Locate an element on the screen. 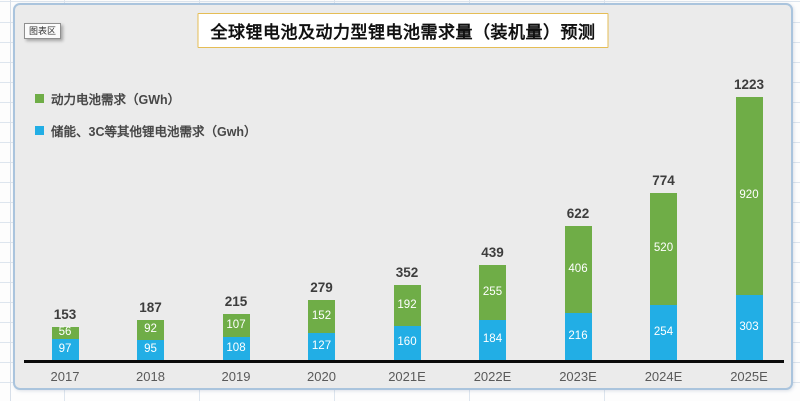 The width and height of the screenshot is (800, 401). total-label-2019: 215 is located at coordinates (236, 301).